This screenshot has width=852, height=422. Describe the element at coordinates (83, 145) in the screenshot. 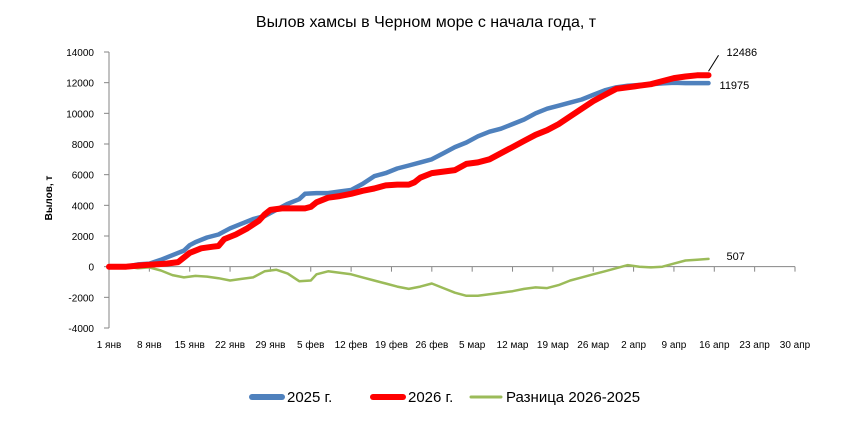

I see `y-tick-label: 8000` at that location.